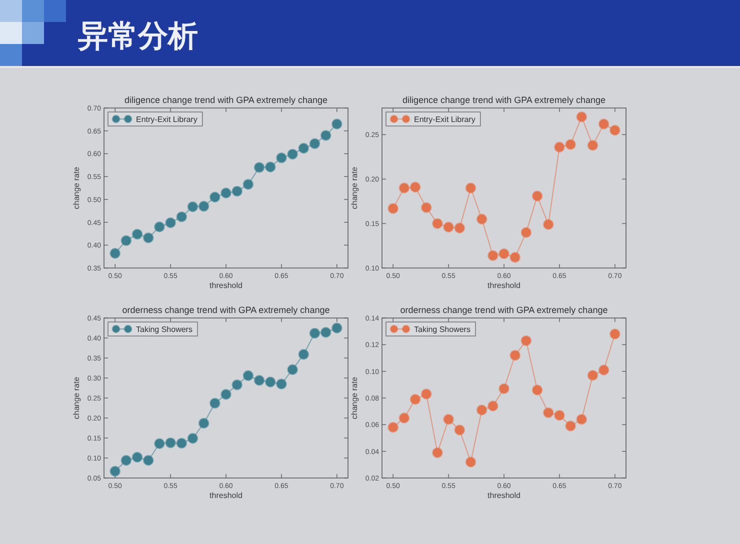 This screenshot has width=740, height=544. I want to click on text: 异常分析, so click(137, 36).